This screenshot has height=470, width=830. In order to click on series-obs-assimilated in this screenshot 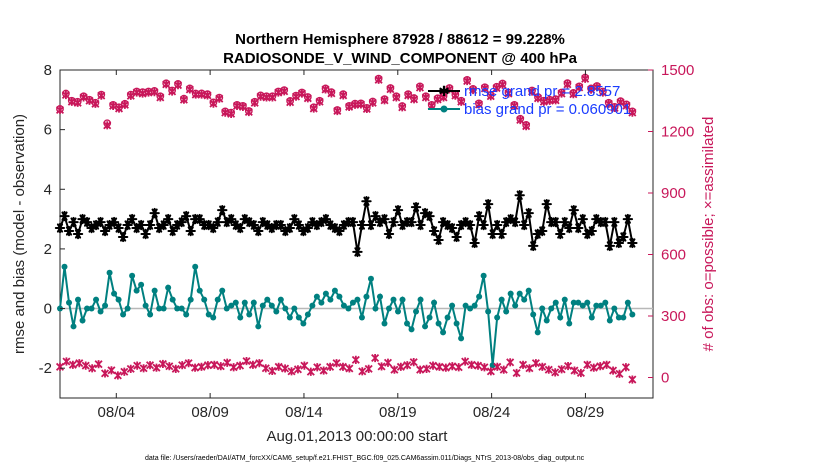, I will do `click(346, 102)`.